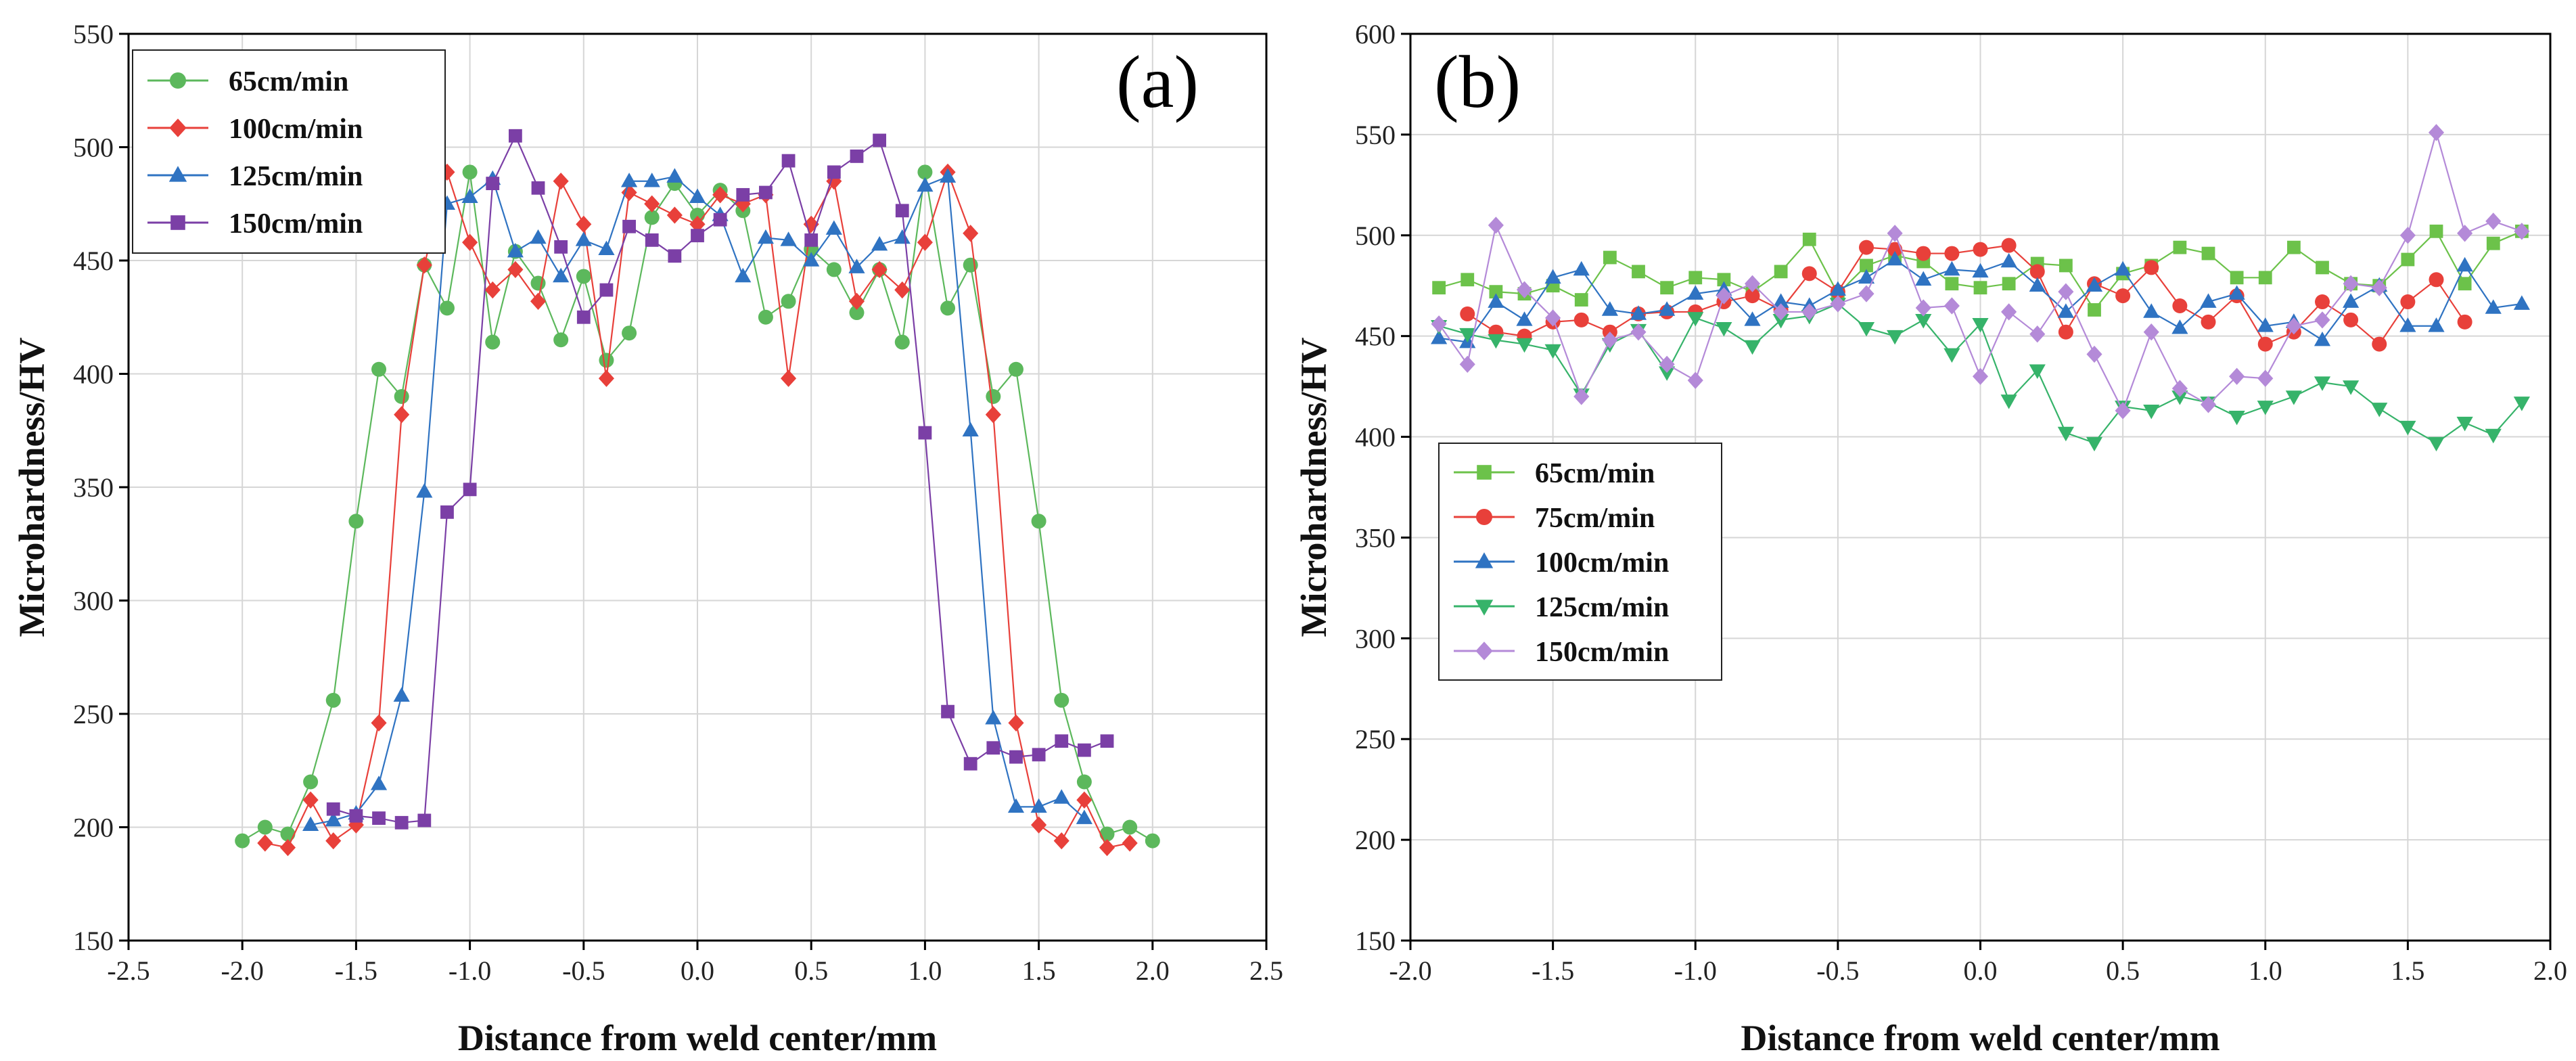 The height and width of the screenshot is (1061, 2576). What do you see at coordinates (255, 176) in the screenshot?
I see `legend-item: 125cm/min` at bounding box center [255, 176].